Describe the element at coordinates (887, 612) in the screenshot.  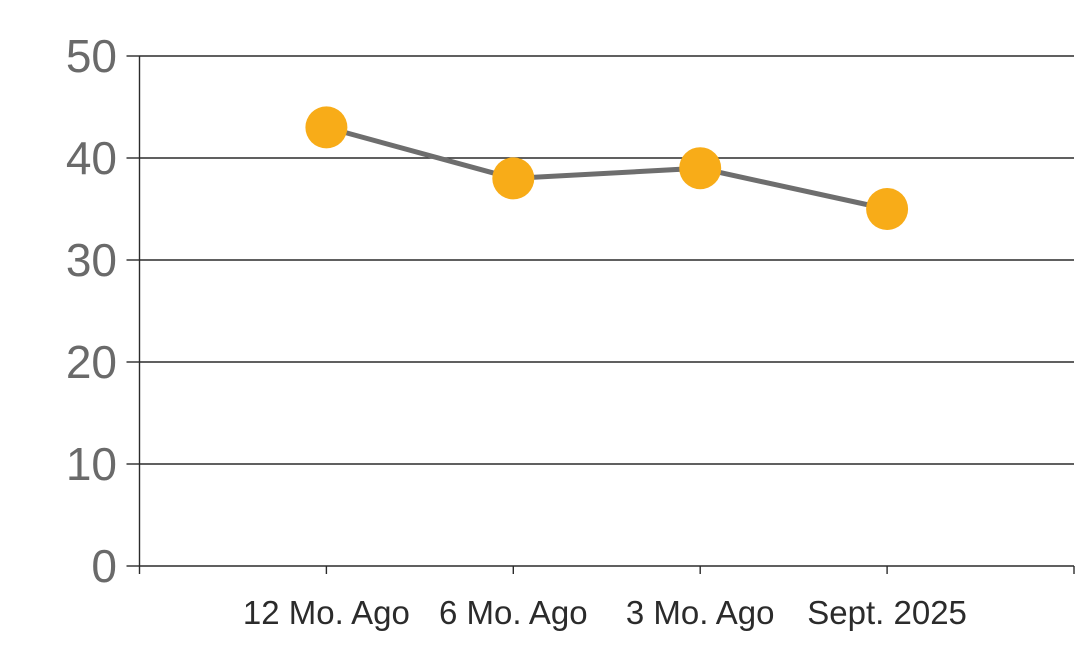
I see `x-tick-label: Sept. 2025` at that location.